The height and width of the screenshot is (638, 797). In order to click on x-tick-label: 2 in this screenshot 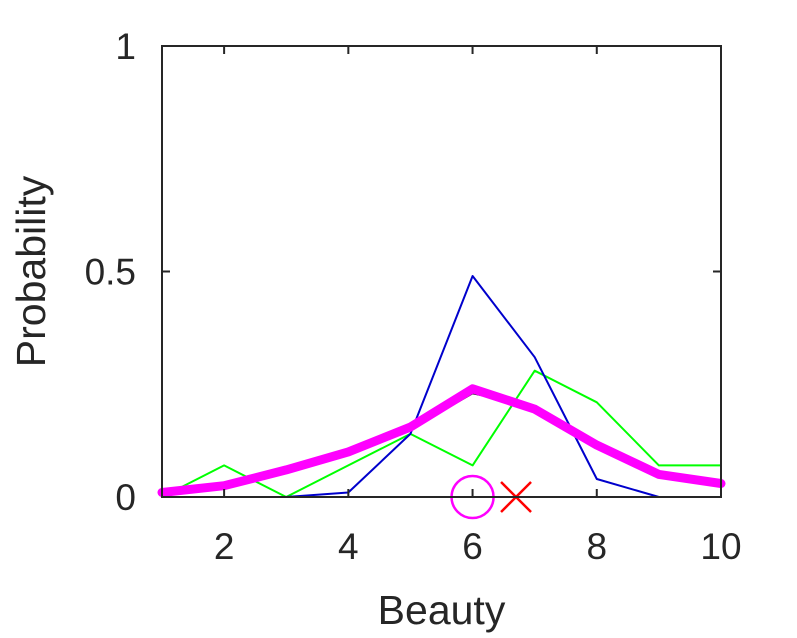, I will do `click(224, 546)`.